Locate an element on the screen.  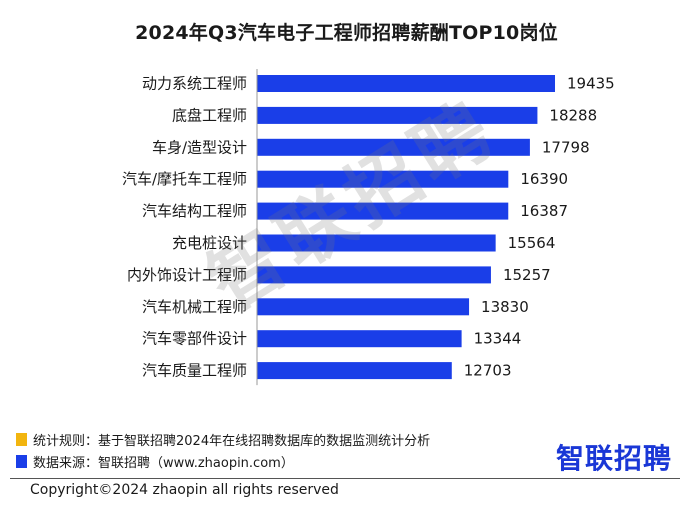
data-source-text: 数据来源：智联招聘（www.zhaopin.com） is located at coordinates (163, 463).